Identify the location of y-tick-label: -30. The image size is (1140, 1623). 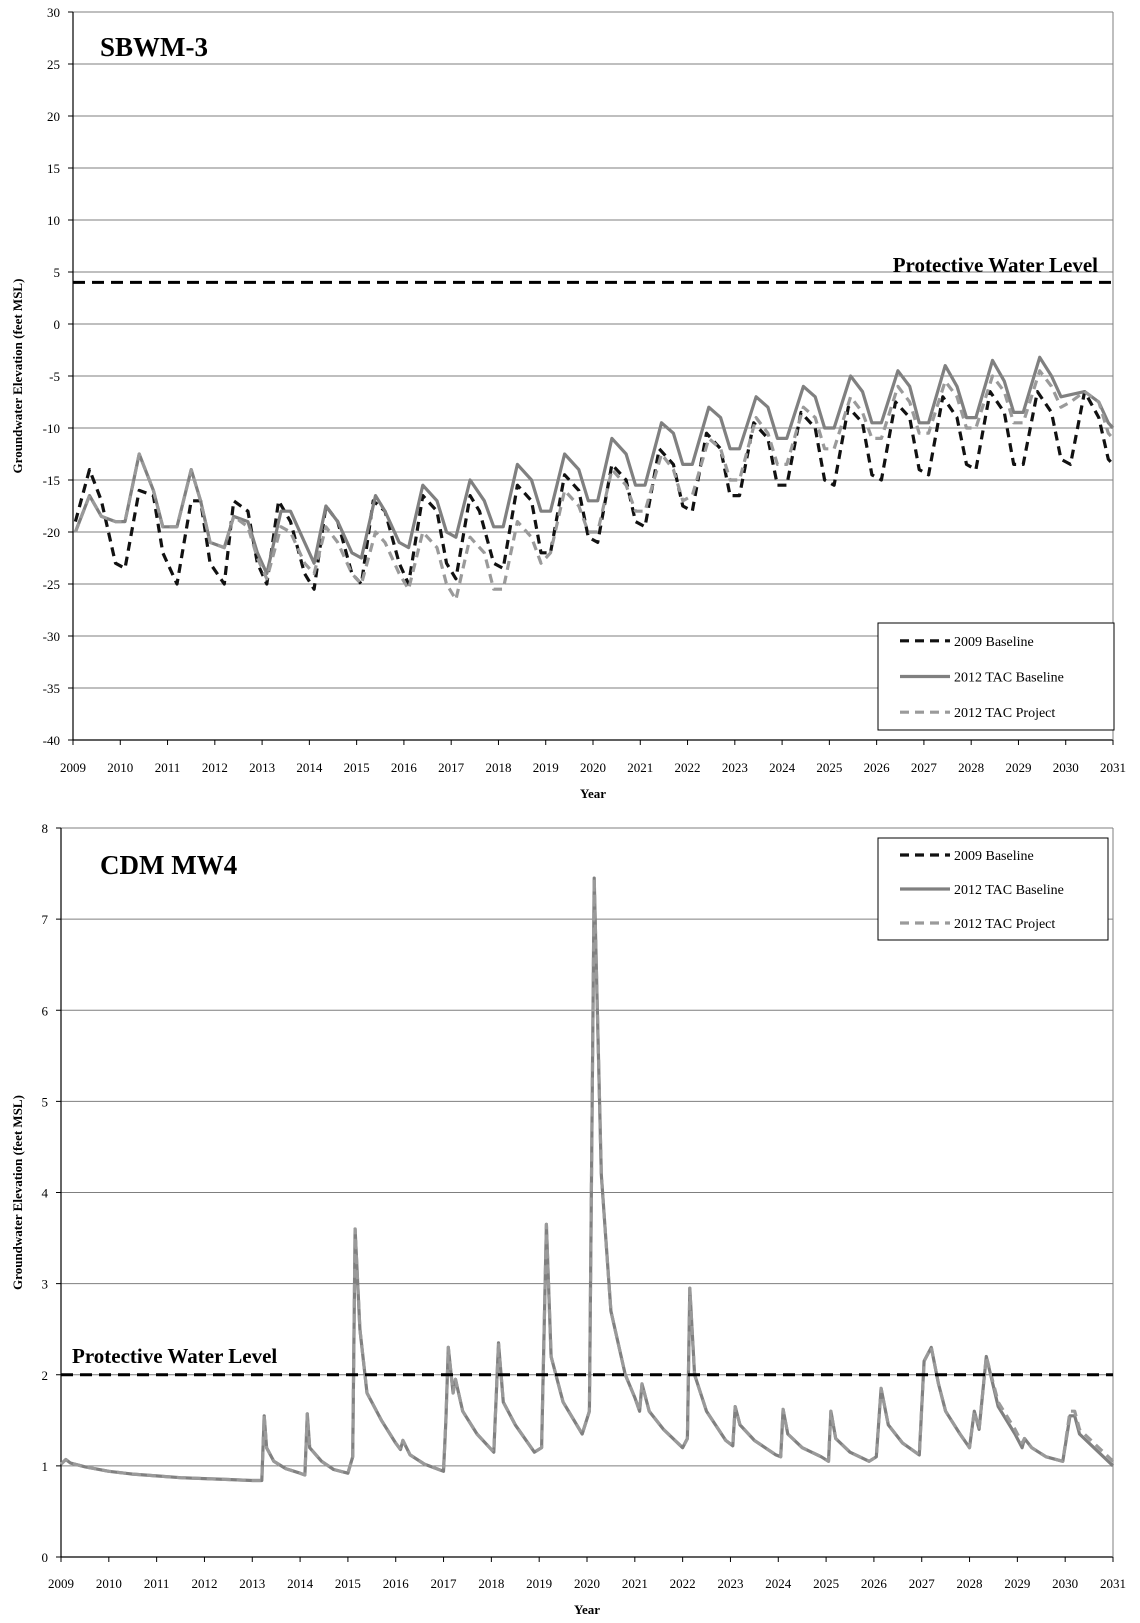
(51, 636).